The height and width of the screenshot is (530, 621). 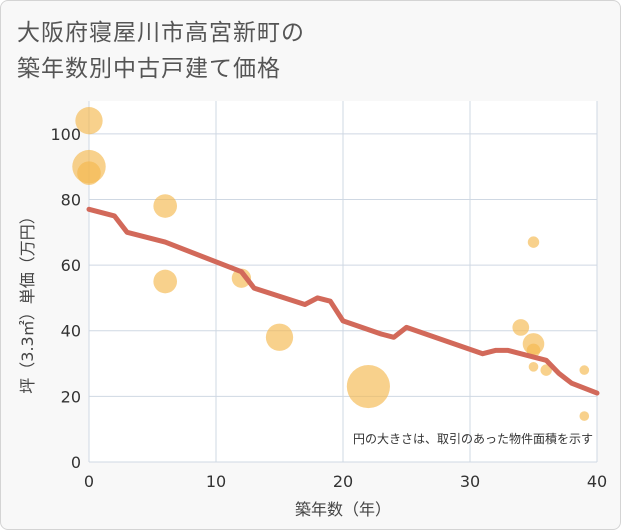 What do you see at coordinates (71, 199) in the screenshot?
I see `y-tick-label: 80` at bounding box center [71, 199].